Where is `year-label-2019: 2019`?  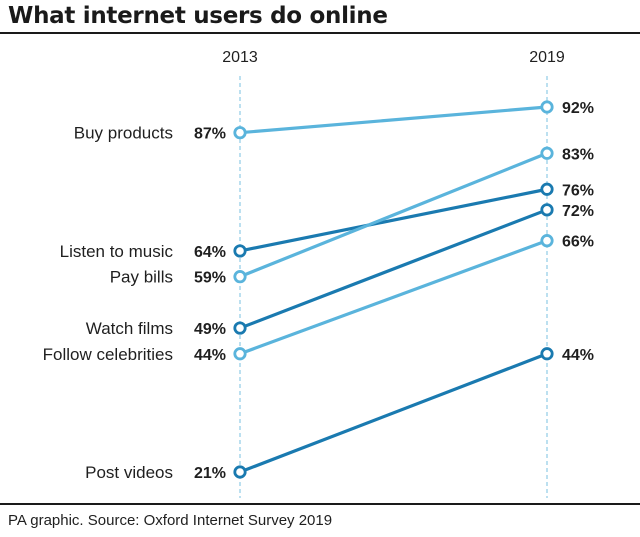 year-label-2019: 2019 is located at coordinates (547, 57).